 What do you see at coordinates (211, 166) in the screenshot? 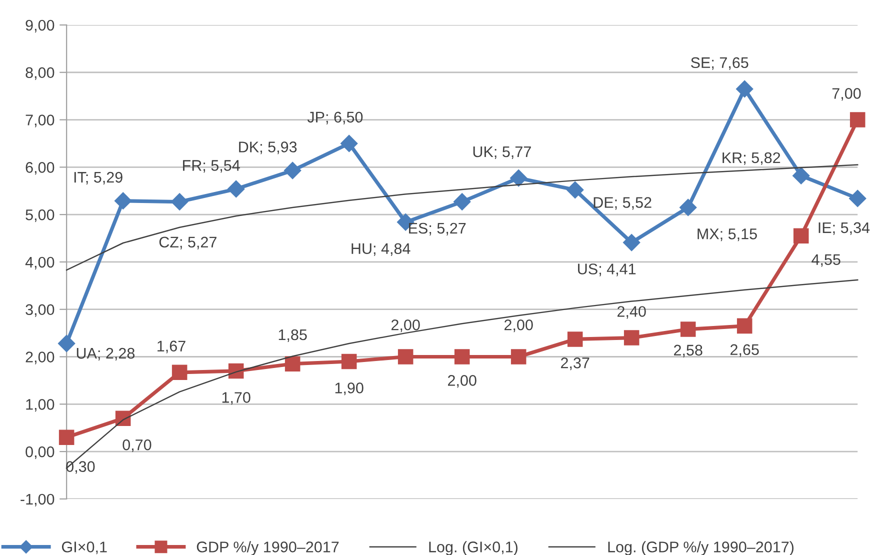
I see `data-label: FR; 5,54` at bounding box center [211, 166].